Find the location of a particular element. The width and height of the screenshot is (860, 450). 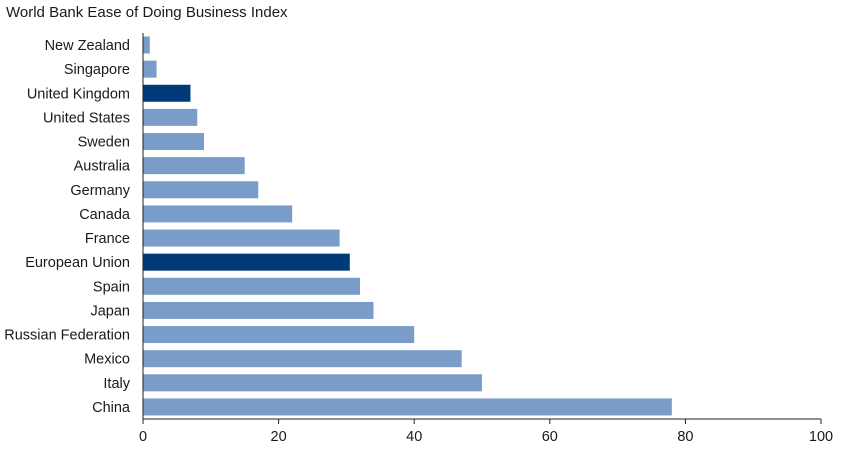

bar-singapore is located at coordinates (150, 69).